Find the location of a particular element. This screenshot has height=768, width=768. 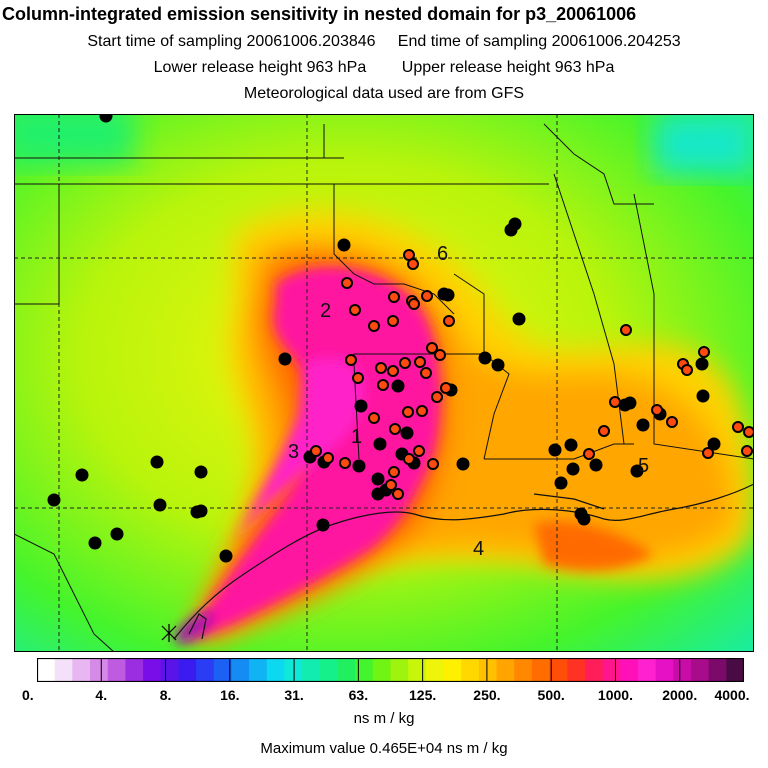

met-data-text: Meteorological data used are from GFS is located at coordinates (384, 93).